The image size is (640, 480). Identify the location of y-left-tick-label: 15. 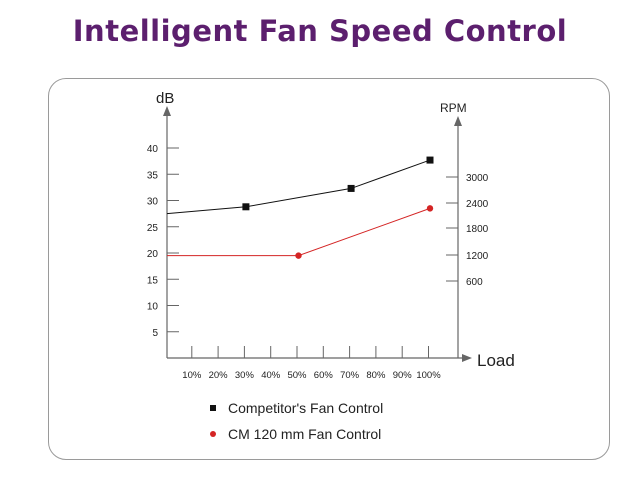
(153, 280).